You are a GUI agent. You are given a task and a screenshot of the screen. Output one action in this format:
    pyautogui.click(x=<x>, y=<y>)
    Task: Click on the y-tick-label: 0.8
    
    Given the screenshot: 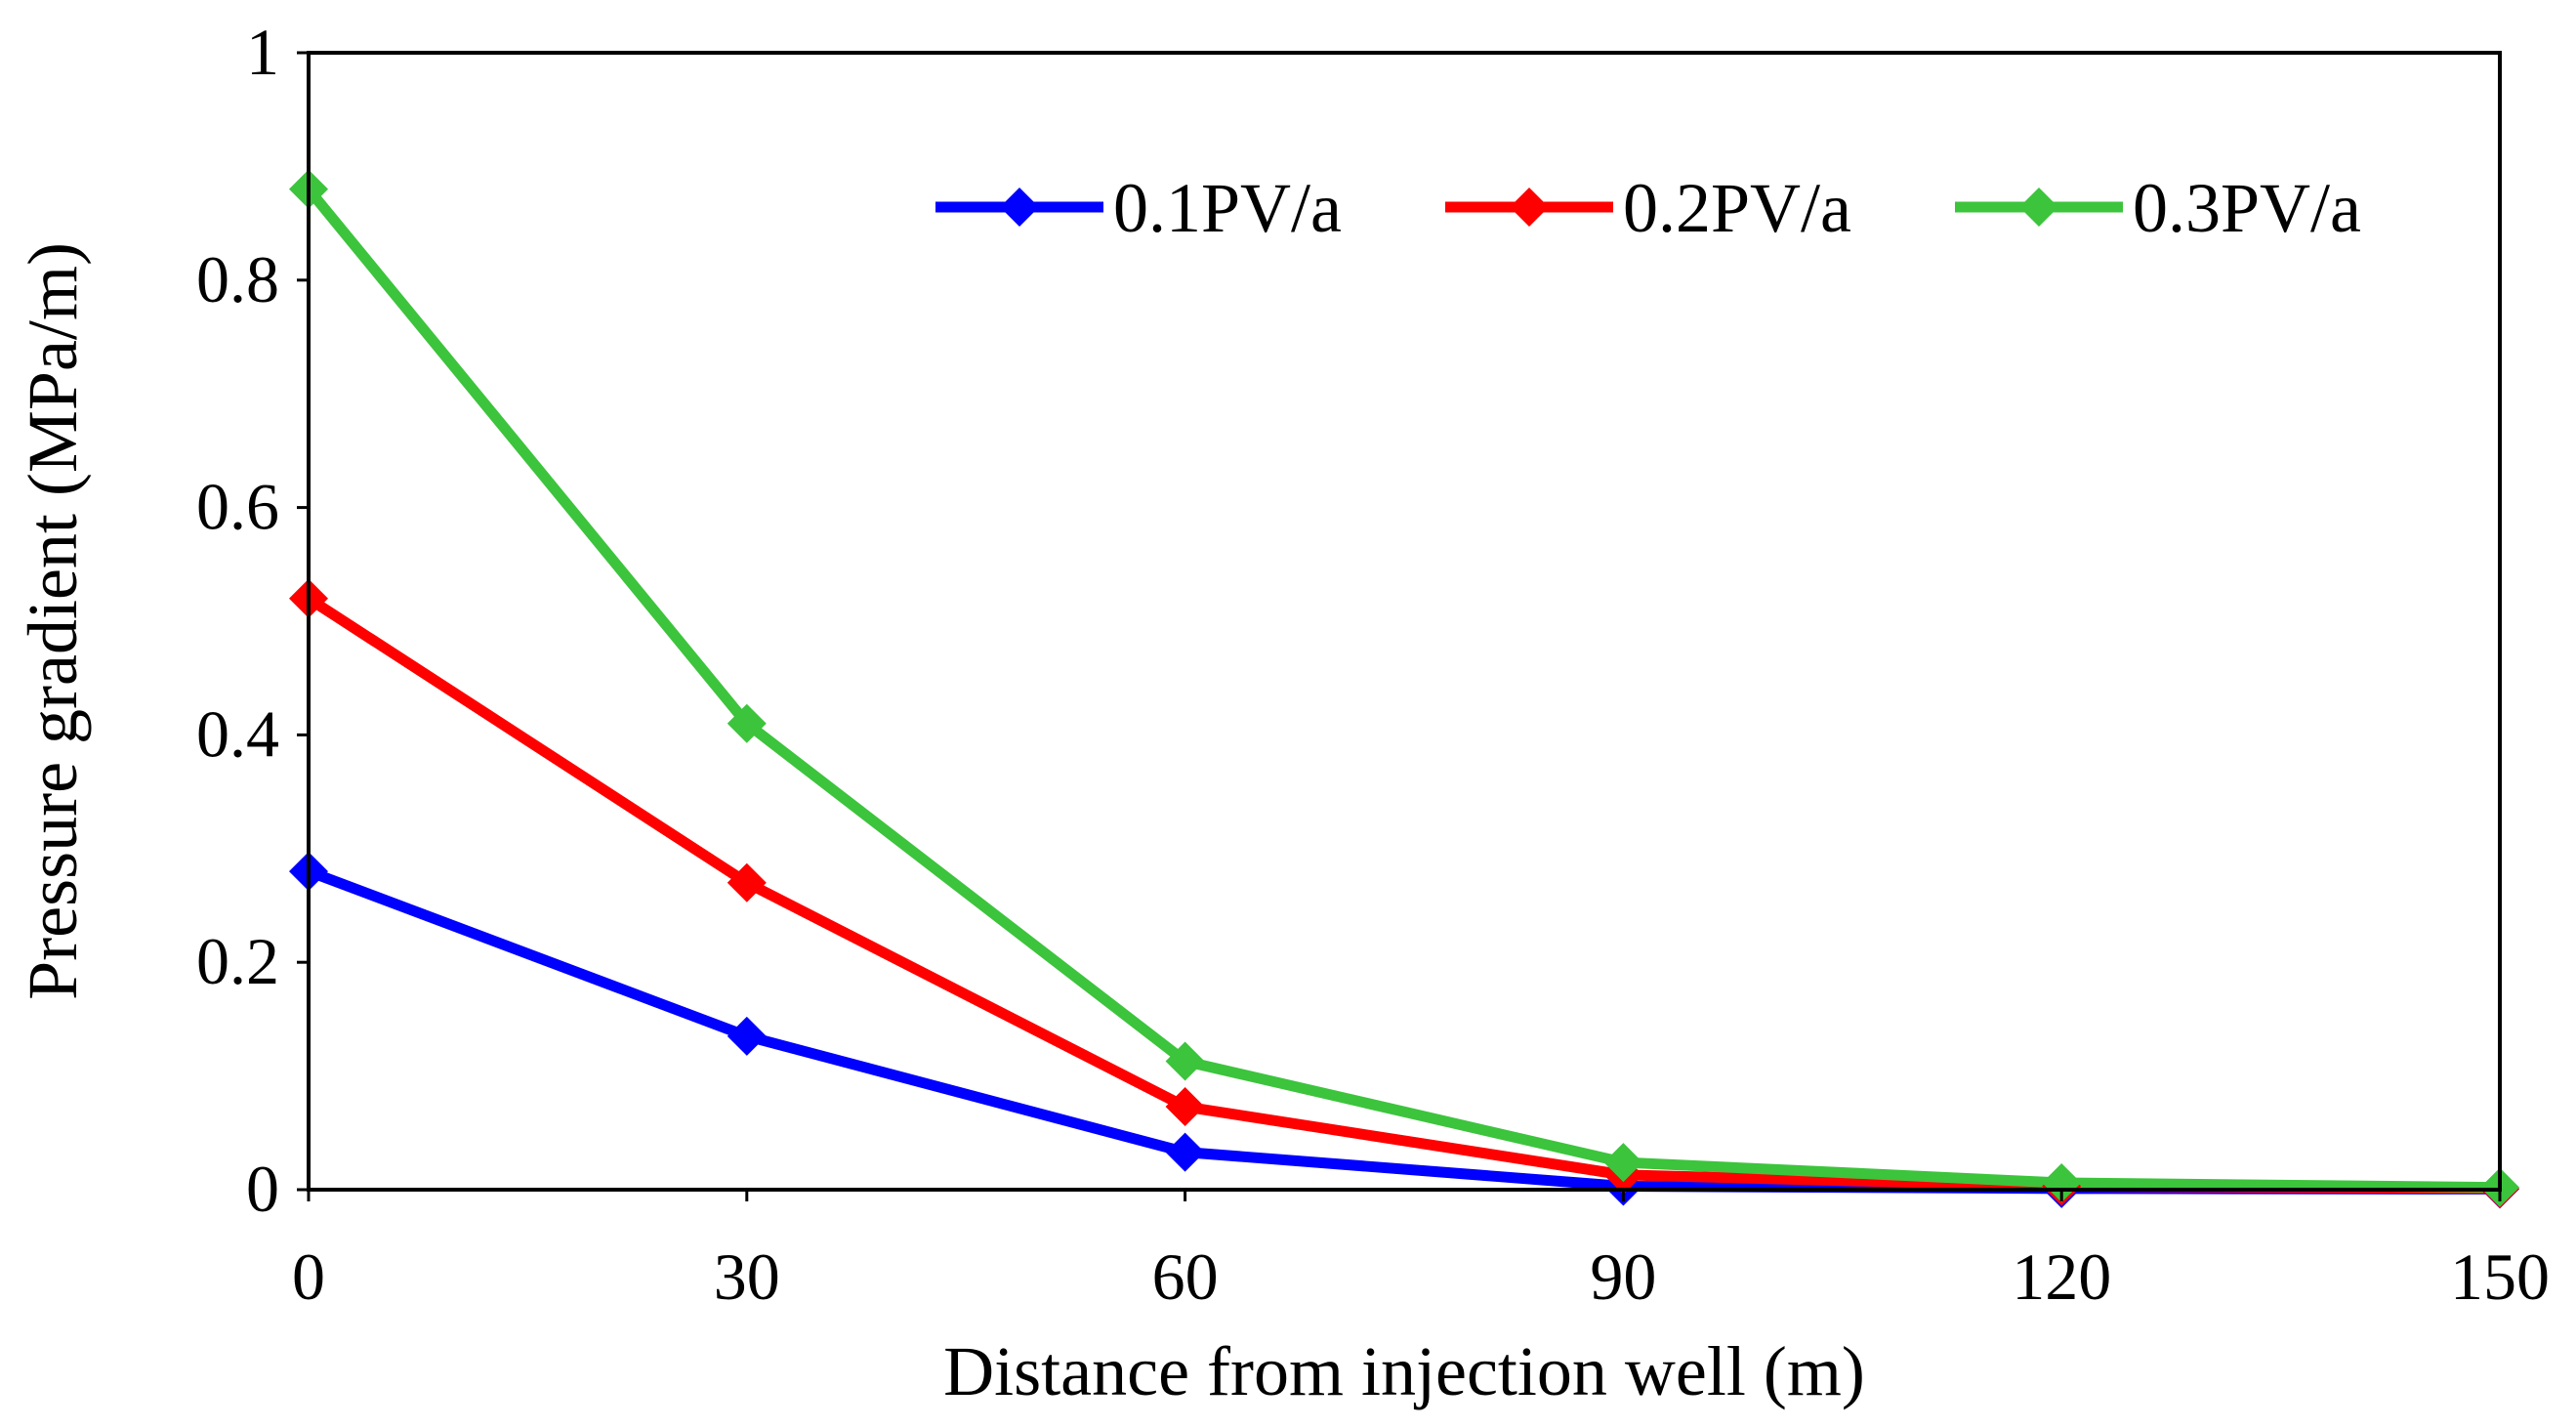 What is the action you would take?
    pyautogui.click(x=237, y=279)
    